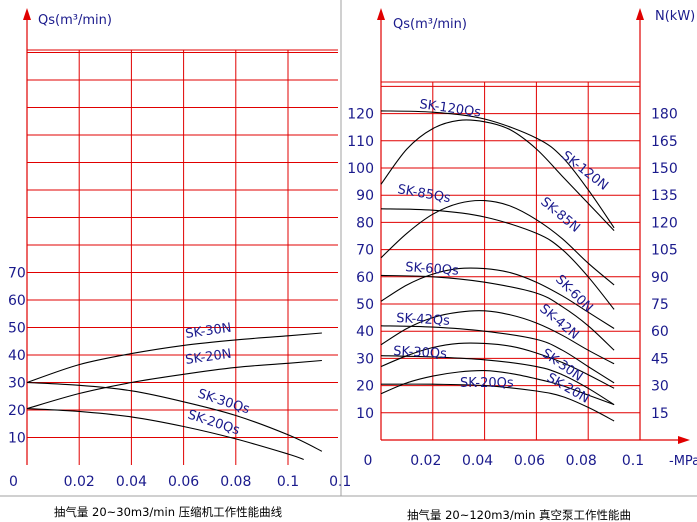 Image resolution: width=697 pixels, height=522 pixels. Describe the element at coordinates (131, 482) in the screenshot. I see `left-x-tick-label: 0.04` at that location.